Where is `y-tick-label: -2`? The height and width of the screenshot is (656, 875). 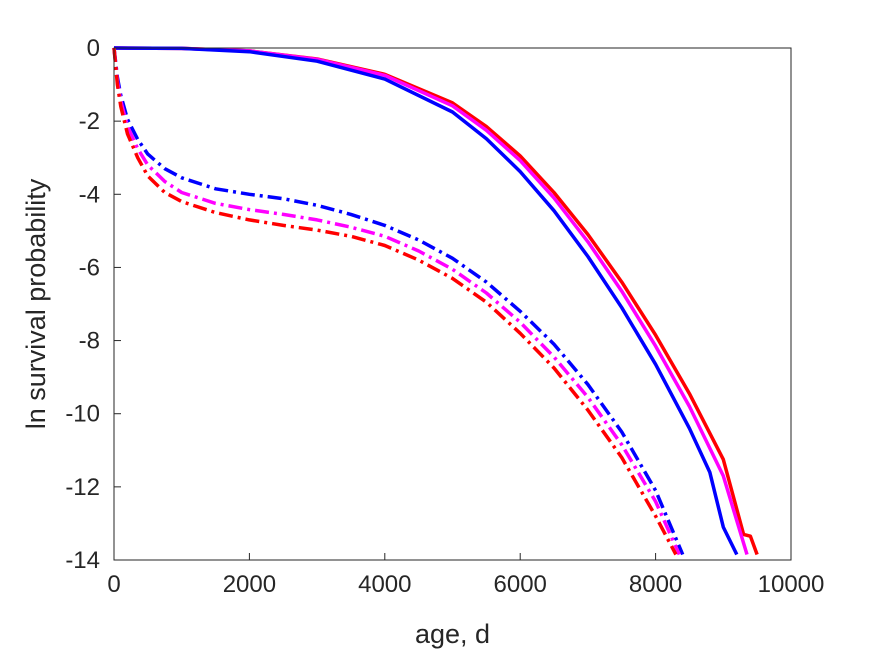
y-tick-label: -2 is located at coordinates (89, 121).